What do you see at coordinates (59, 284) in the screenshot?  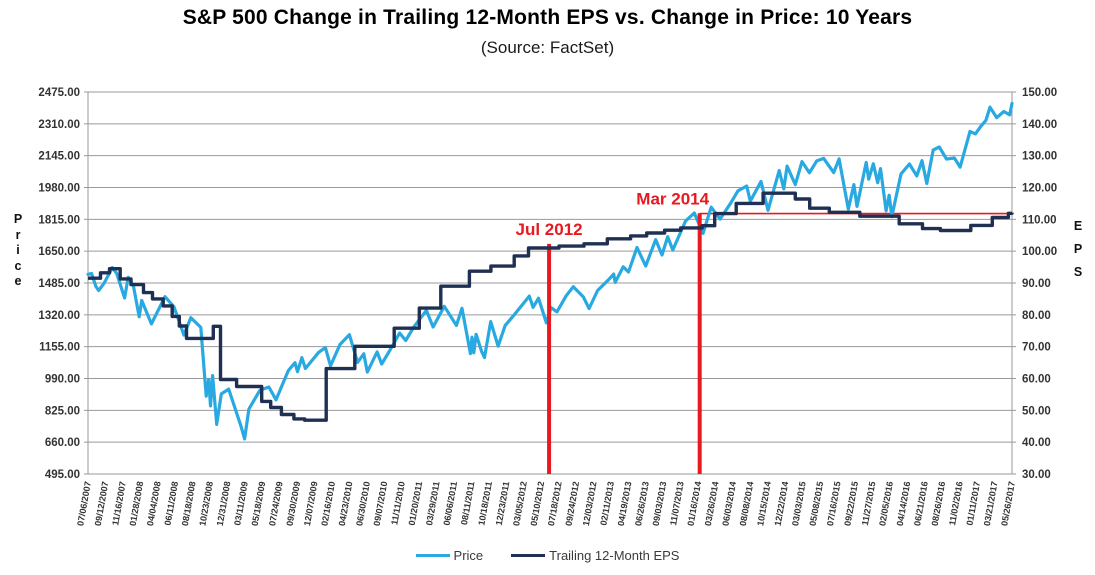 I see `left-axis-tick-label: 1485.00` at bounding box center [59, 284].